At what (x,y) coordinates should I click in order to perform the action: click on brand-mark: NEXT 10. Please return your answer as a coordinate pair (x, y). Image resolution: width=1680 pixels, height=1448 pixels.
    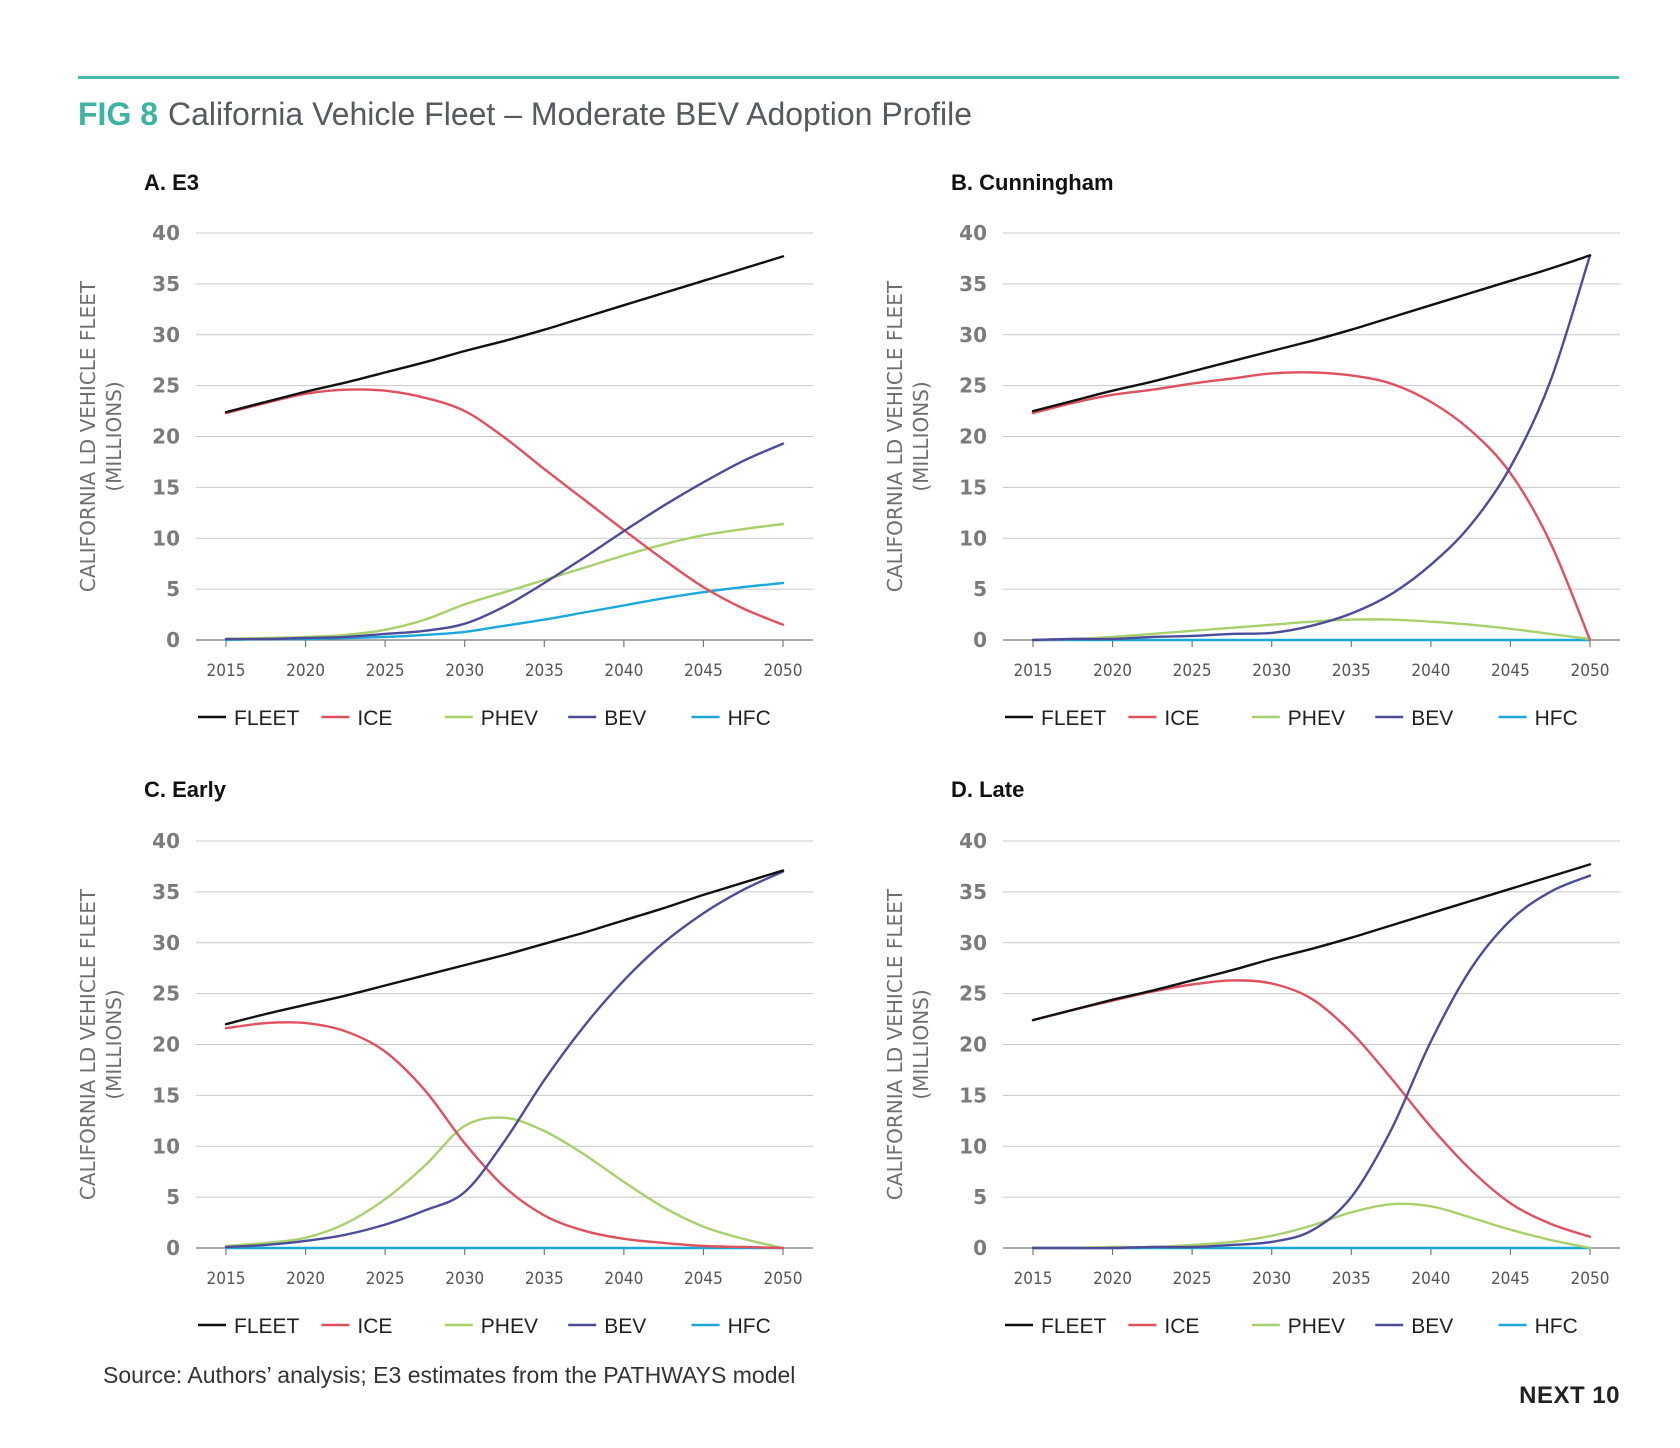
    Looking at the image, I should click on (1569, 1395).